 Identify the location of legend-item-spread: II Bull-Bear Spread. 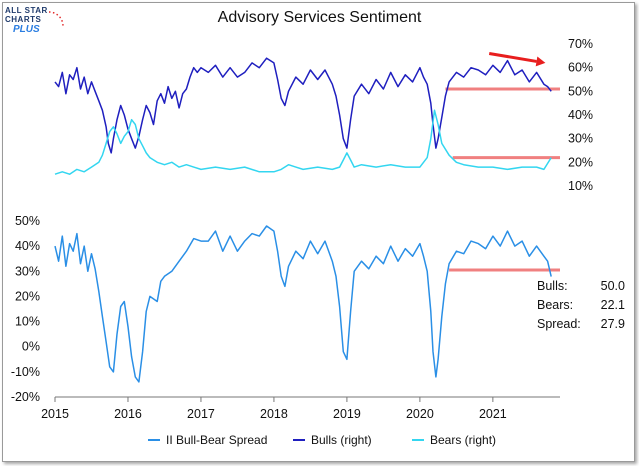
(207, 440).